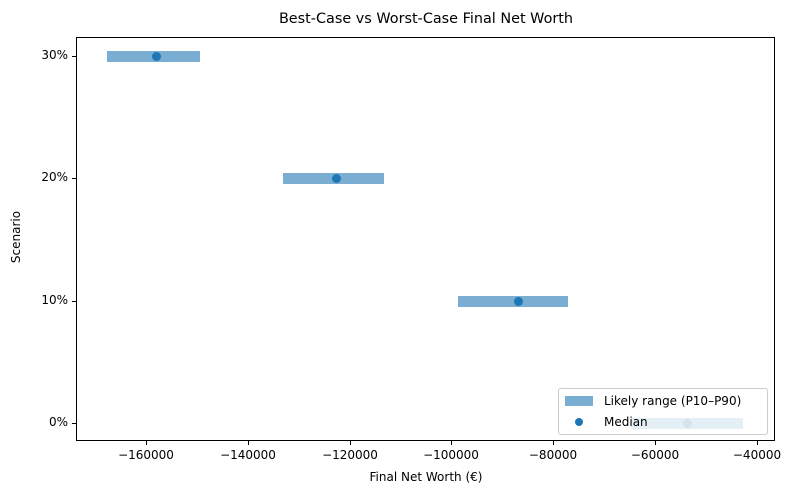 This screenshot has width=800, height=500. I want to click on y-axis-label: Scenario, so click(16, 237).